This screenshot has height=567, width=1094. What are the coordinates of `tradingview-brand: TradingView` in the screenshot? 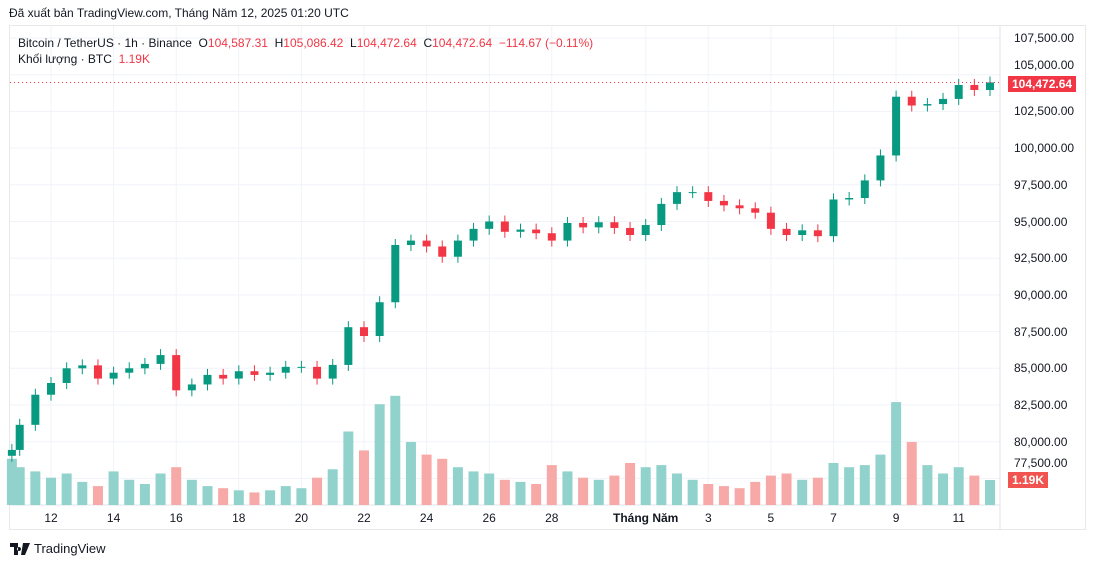 It's located at (58, 548).